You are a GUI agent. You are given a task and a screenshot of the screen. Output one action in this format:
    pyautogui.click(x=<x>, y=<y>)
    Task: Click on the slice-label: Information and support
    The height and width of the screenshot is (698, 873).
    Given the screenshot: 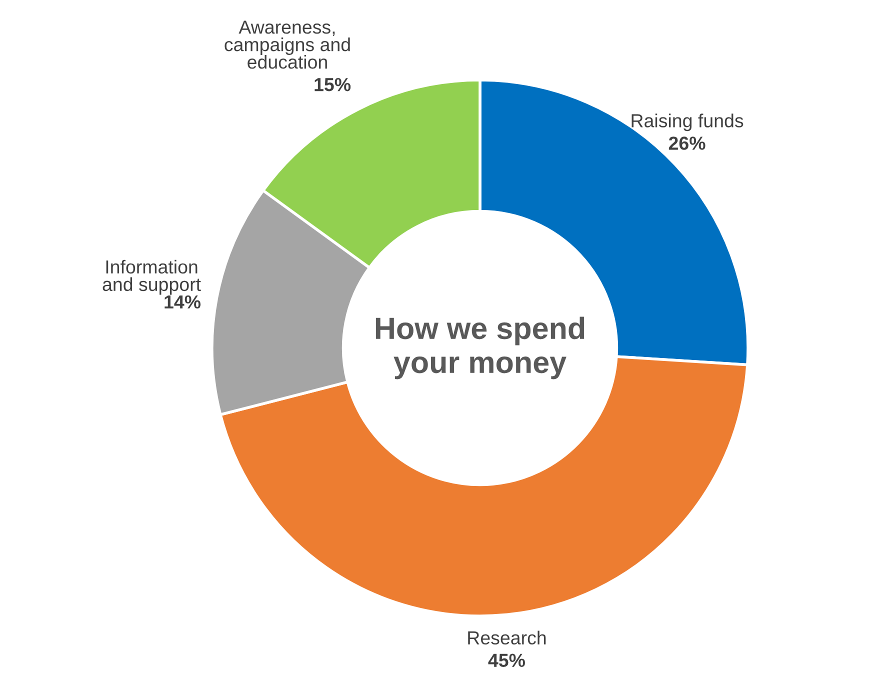 What is the action you would take?
    pyautogui.click(x=151, y=277)
    